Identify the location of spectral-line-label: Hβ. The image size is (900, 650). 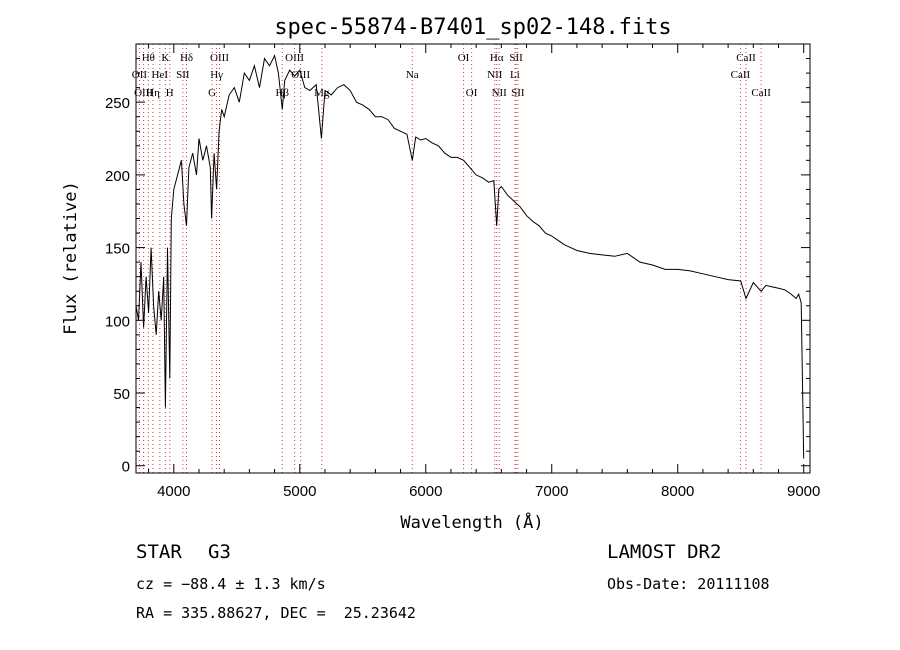
(282, 93).